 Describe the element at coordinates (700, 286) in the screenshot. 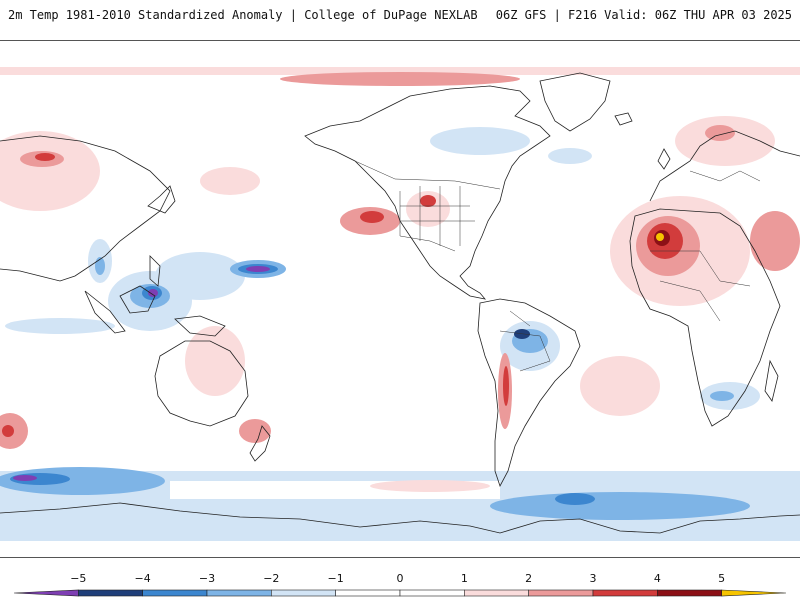

I see `border-africa` at that location.